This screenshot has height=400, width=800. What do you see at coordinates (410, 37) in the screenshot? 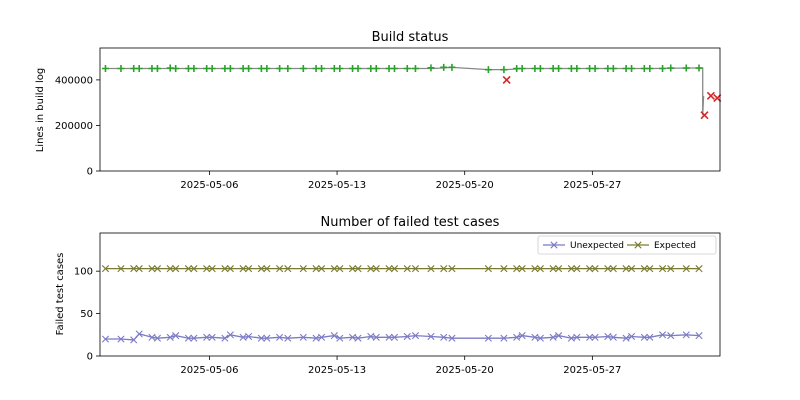
I see `build-status-title: Build status` at bounding box center [410, 37].